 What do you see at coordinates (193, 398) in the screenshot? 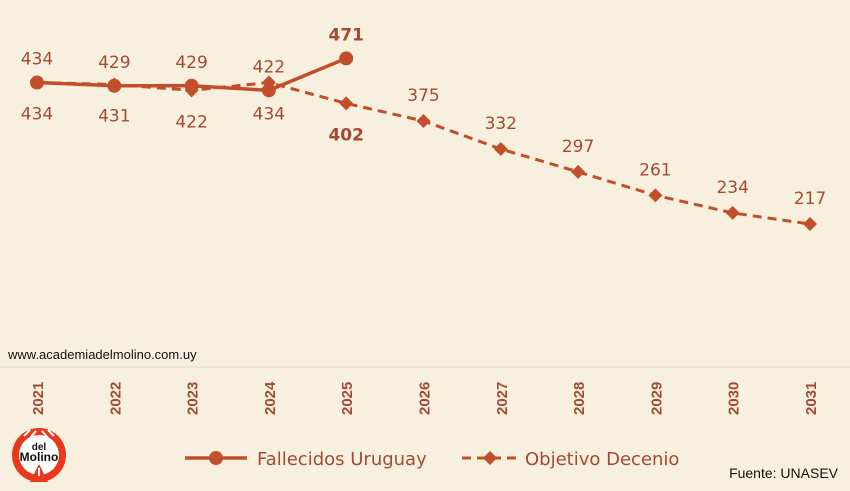
I see `x-tick-label: 2023` at bounding box center [193, 398].